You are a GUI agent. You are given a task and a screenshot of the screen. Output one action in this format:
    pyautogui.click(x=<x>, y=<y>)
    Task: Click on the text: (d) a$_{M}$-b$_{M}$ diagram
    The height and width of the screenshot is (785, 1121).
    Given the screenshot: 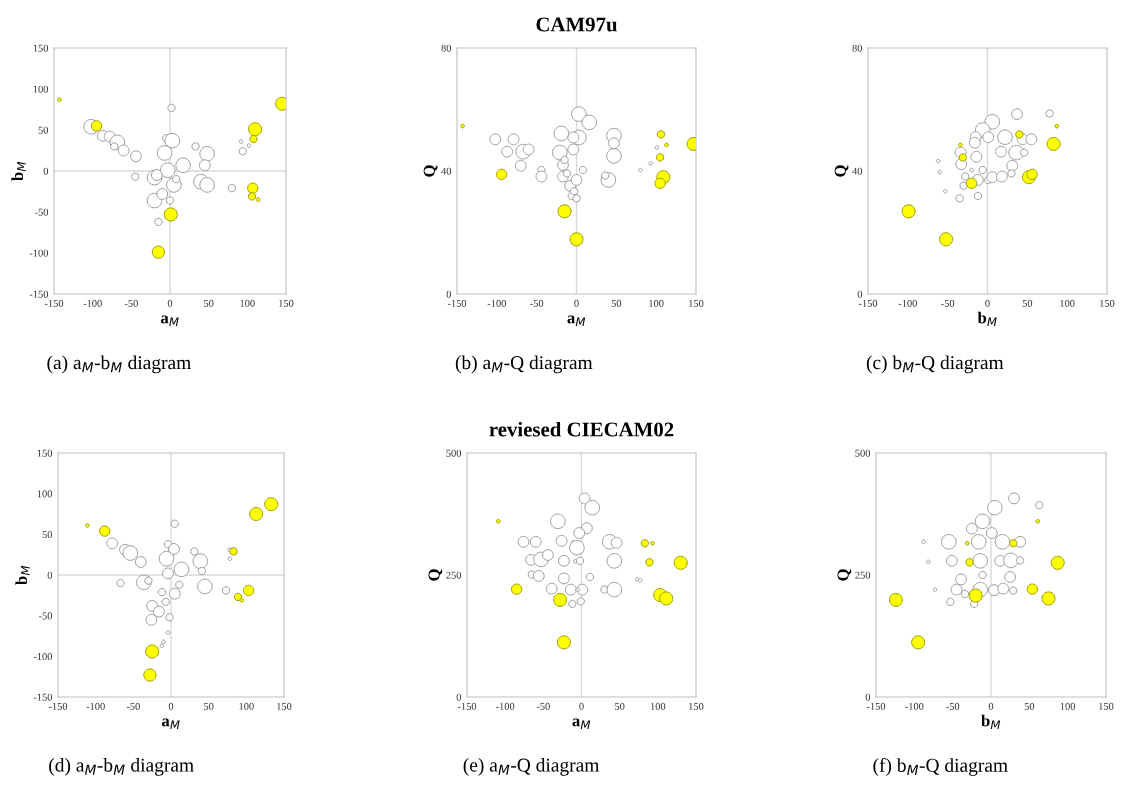 What is the action you would take?
    pyautogui.click(x=121, y=767)
    